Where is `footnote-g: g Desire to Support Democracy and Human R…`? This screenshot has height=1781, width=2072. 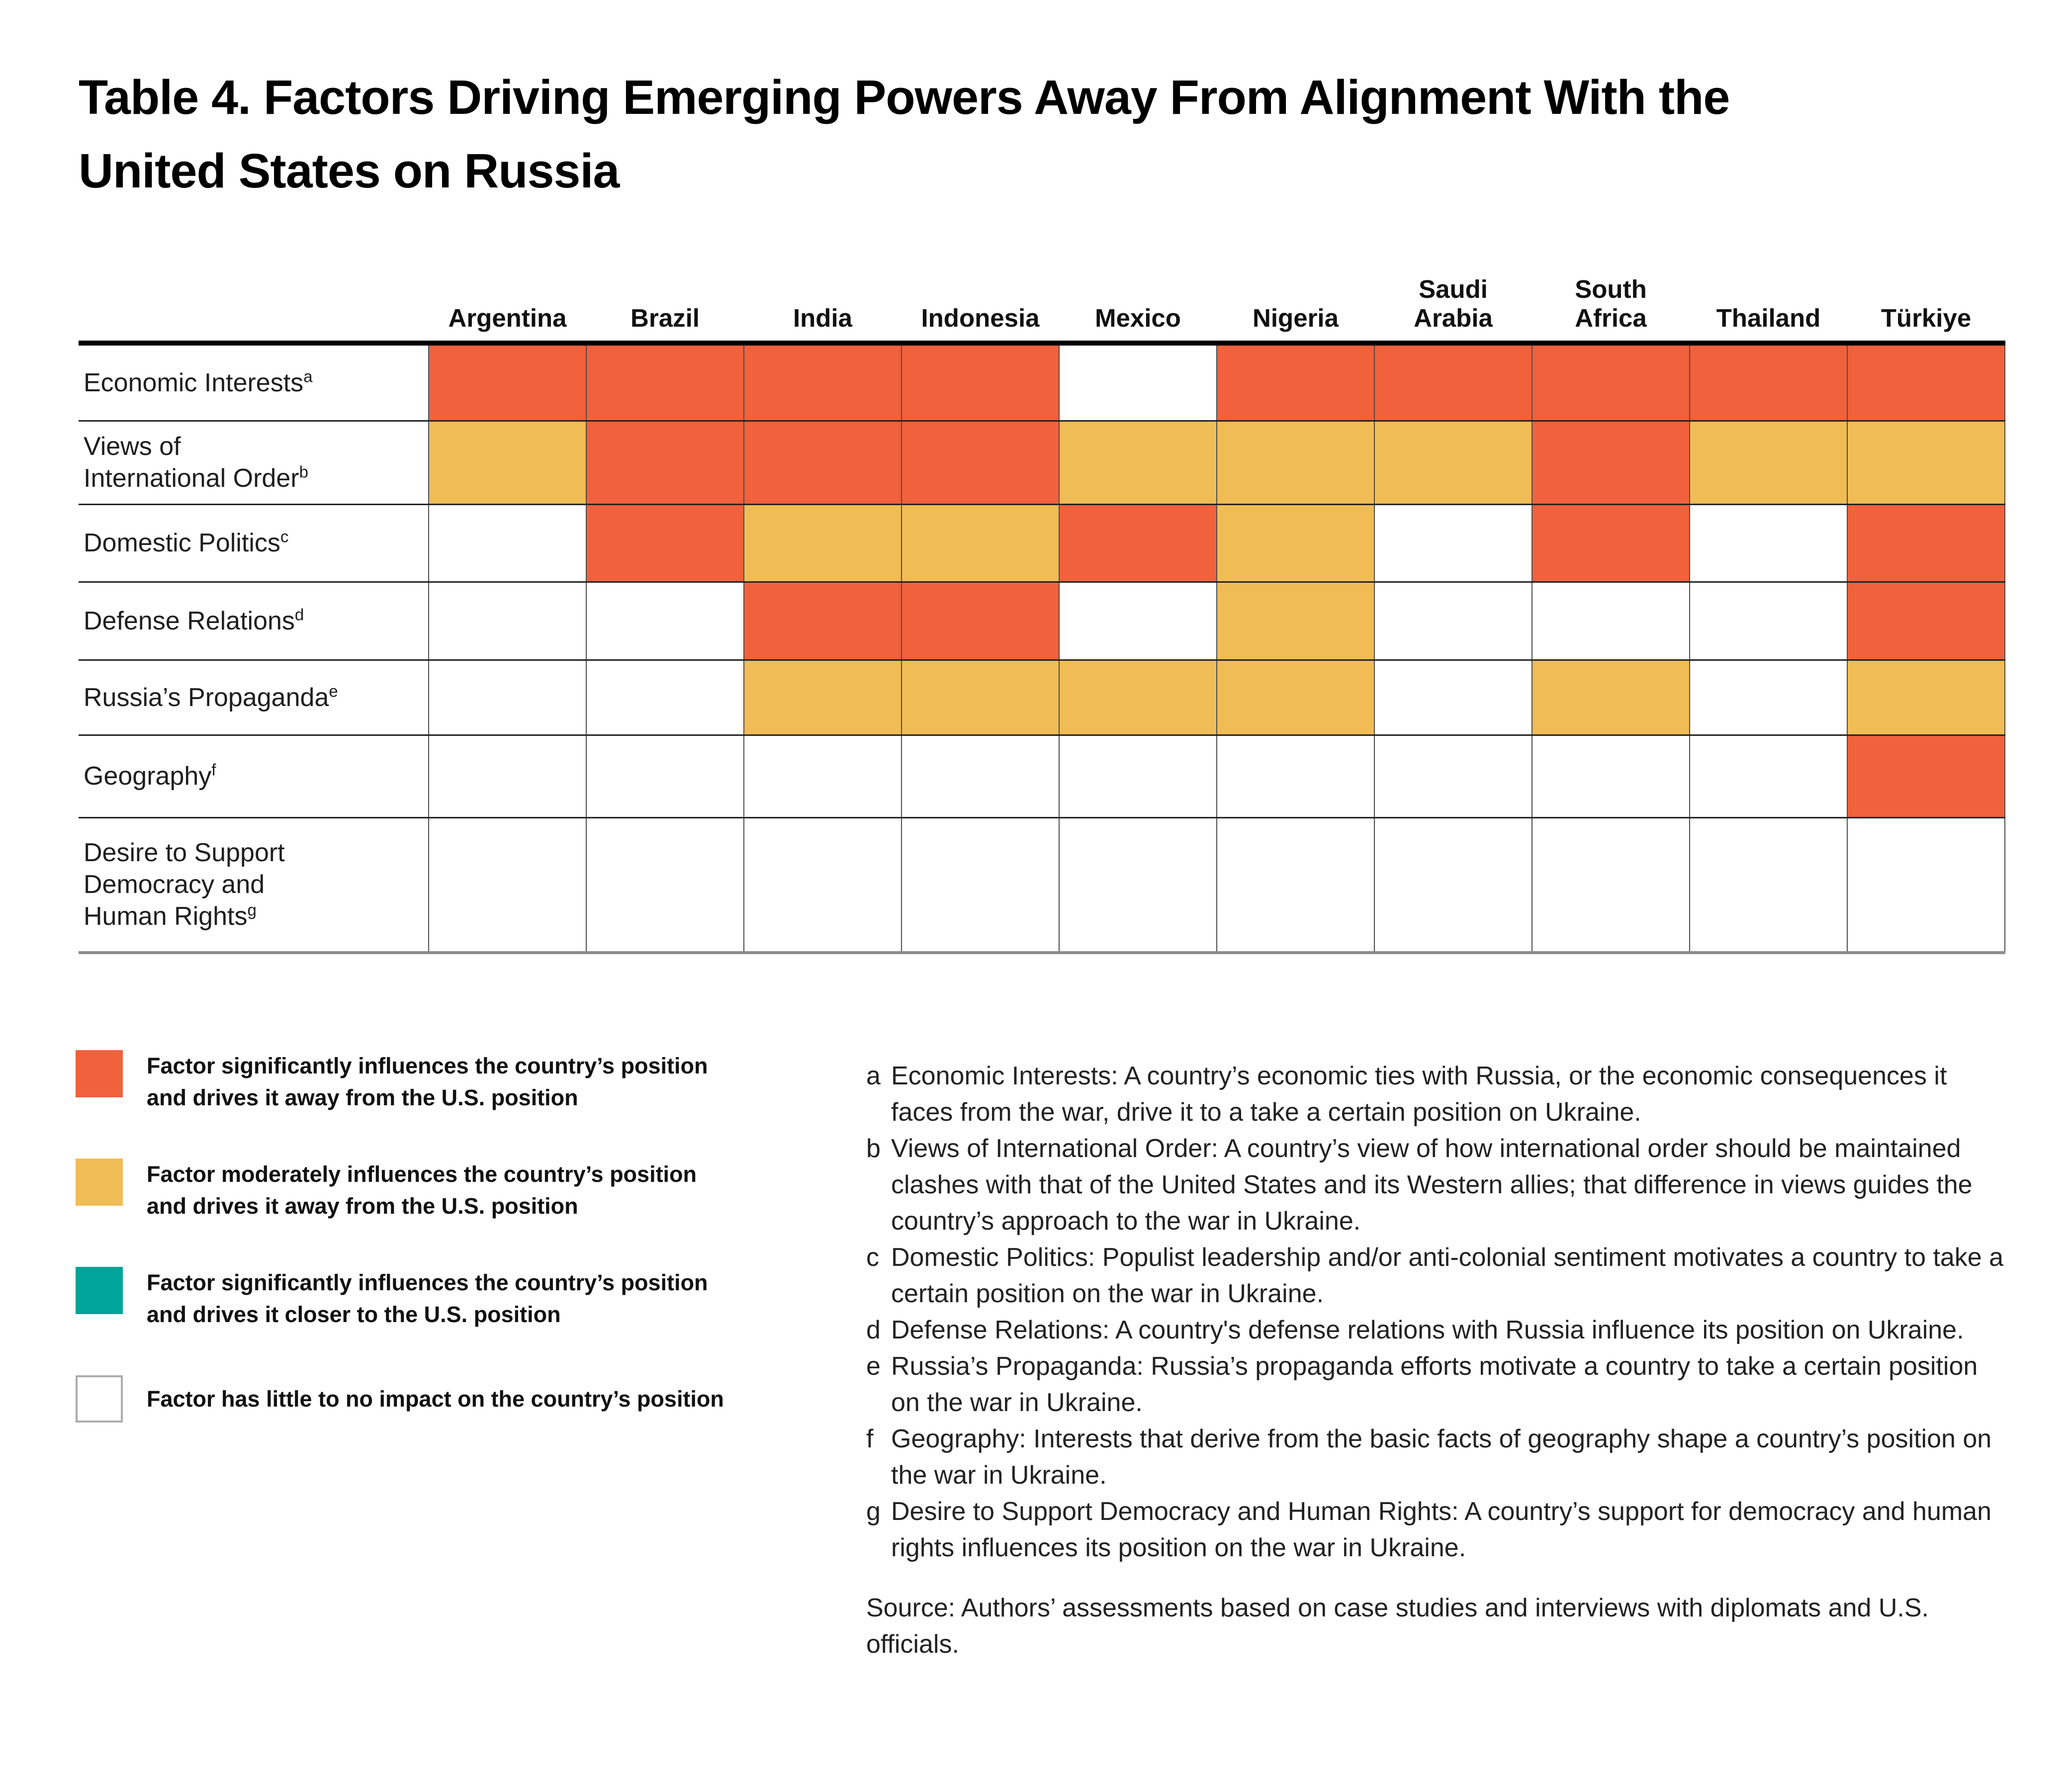
footnote-g: g Desire to Support Democracy and Human R… is located at coordinates (1436, 1530).